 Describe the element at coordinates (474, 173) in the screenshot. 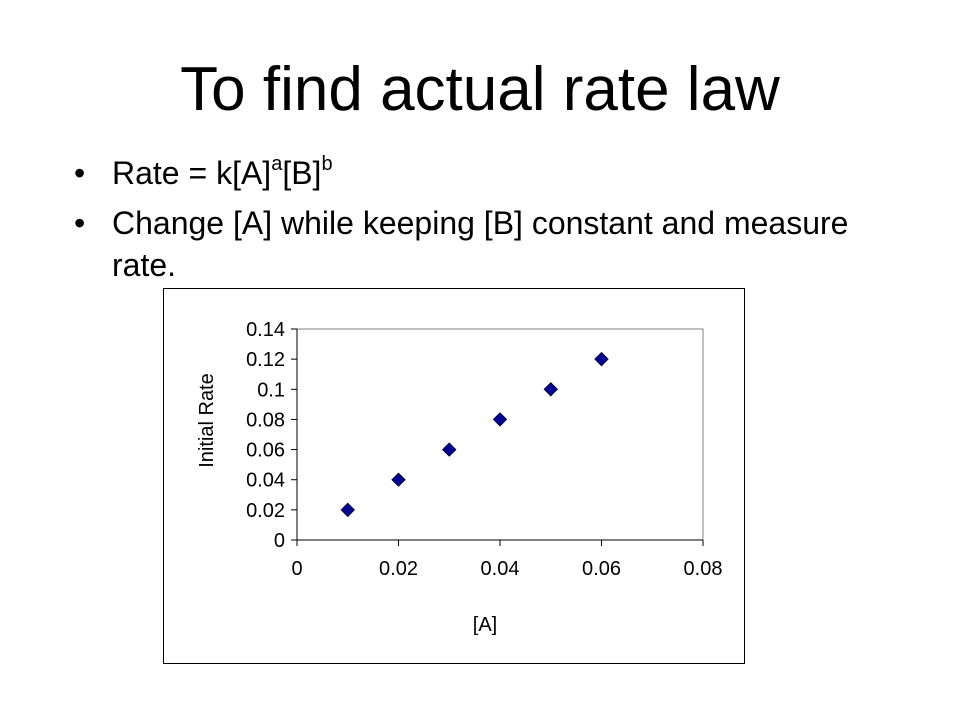

I see `bullet-rate-law: • Rate = k[A]a[B]b` at that location.